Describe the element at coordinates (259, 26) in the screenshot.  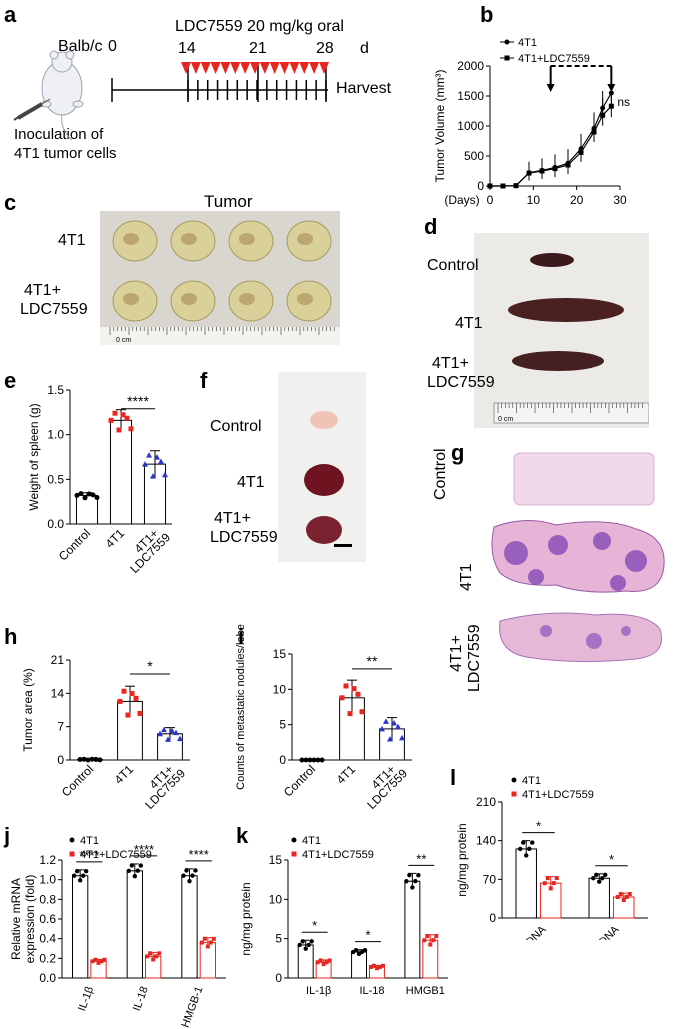
I see `treatment-label: LDC7559 20 mg/kg oral` at that location.